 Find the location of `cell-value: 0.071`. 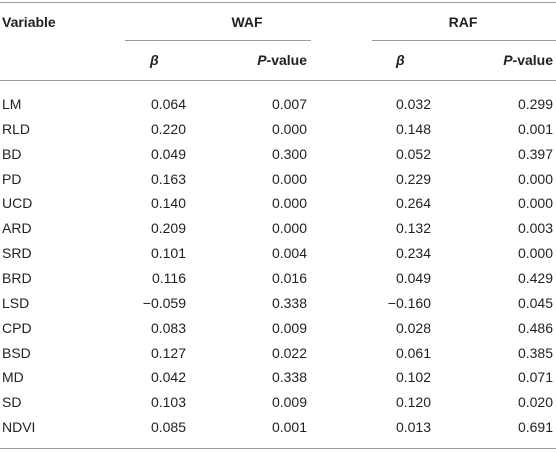

cell-value: 0.071 is located at coordinates (535, 377).